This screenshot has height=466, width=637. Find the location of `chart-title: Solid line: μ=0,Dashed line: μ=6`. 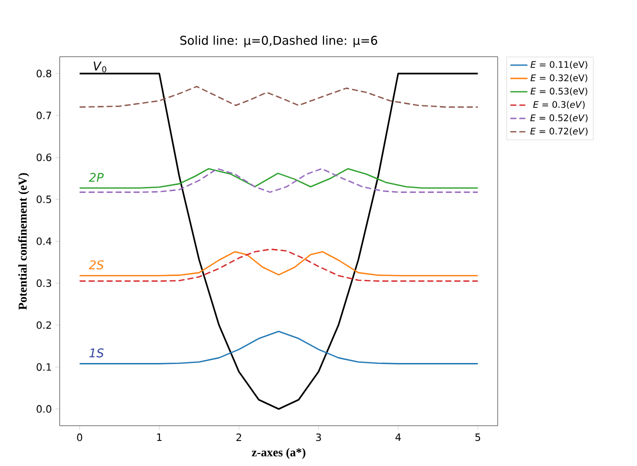

chart-title: Solid line: μ=0,Dashed line: μ=6 is located at coordinates (279, 42).